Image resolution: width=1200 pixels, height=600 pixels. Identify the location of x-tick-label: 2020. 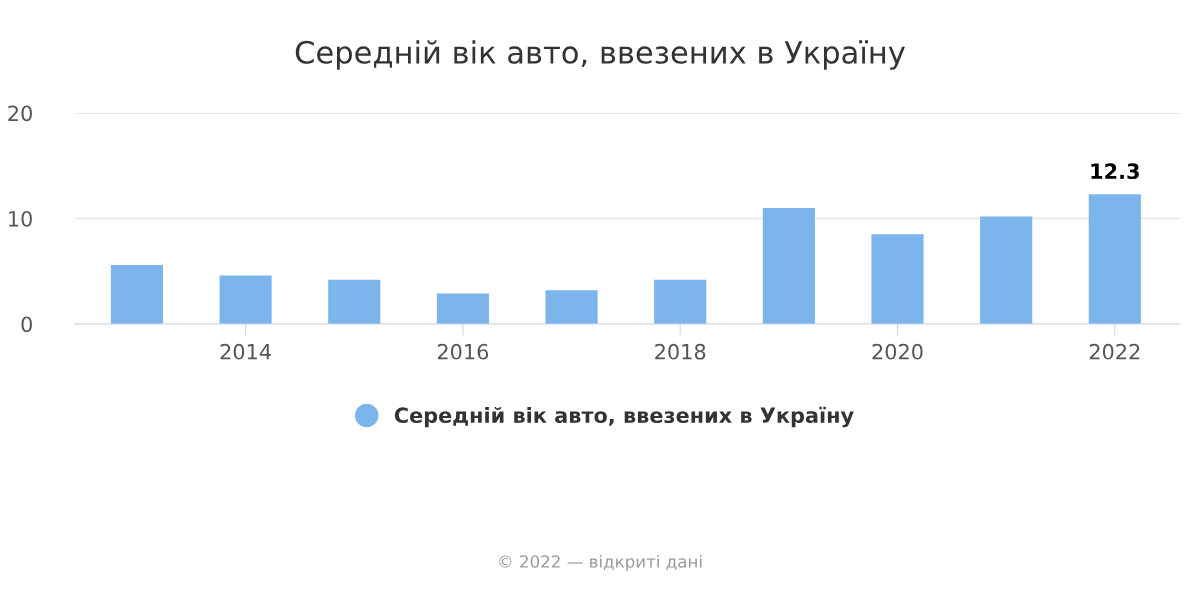
(897, 351).